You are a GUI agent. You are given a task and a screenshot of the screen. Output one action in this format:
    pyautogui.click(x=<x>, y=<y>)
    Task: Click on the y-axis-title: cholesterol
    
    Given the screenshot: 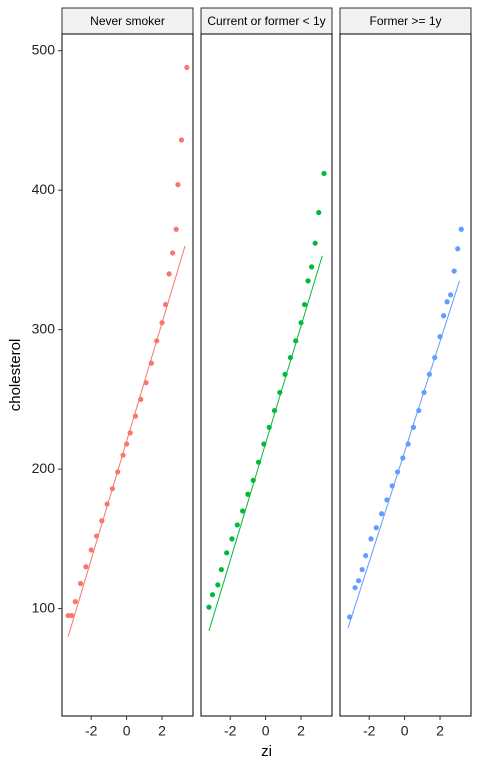 What is the action you would take?
    pyautogui.click(x=15, y=375)
    